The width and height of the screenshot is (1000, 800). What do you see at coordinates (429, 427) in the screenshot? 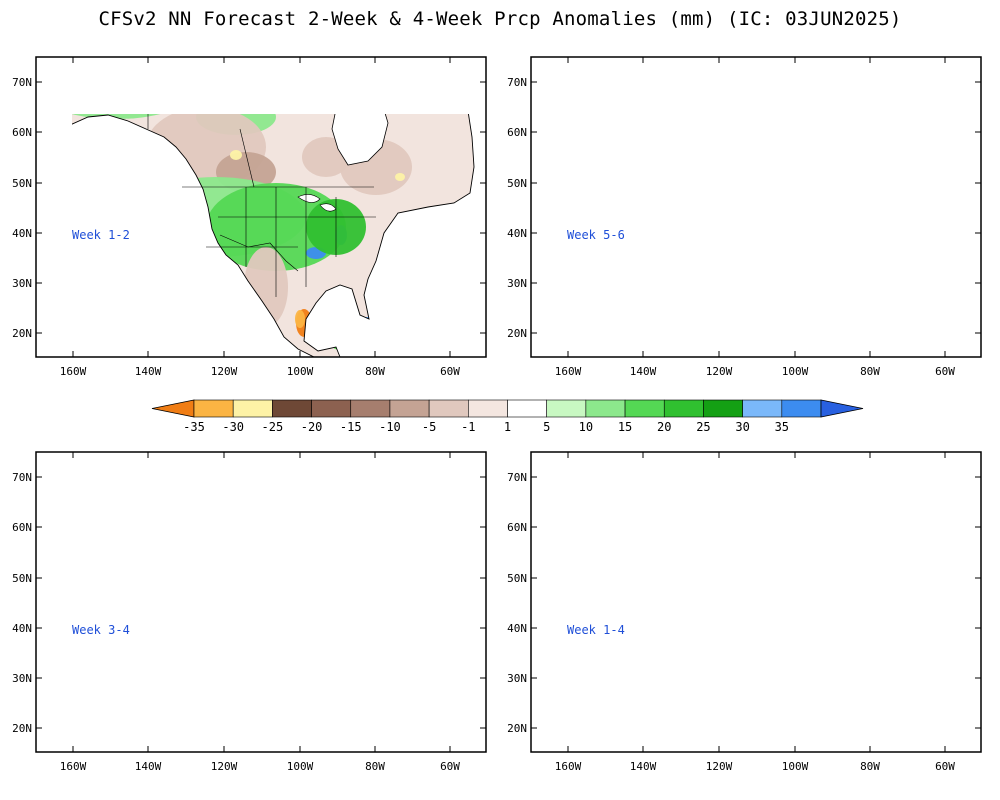
I see `colorbar-tick-label: -5` at bounding box center [429, 427].